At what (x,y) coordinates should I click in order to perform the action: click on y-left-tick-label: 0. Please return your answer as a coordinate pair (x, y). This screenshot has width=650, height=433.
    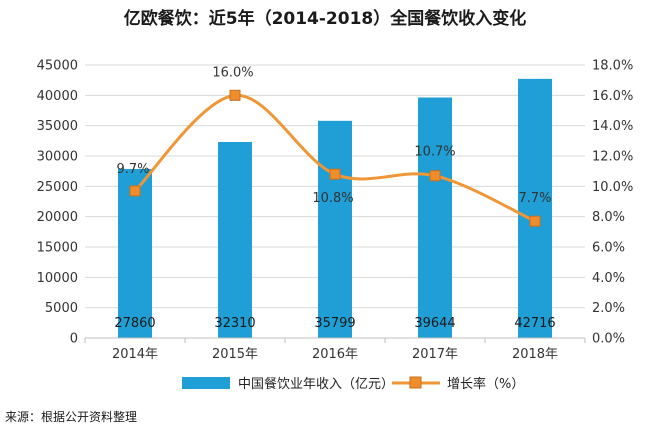
    Looking at the image, I should click on (74, 339).